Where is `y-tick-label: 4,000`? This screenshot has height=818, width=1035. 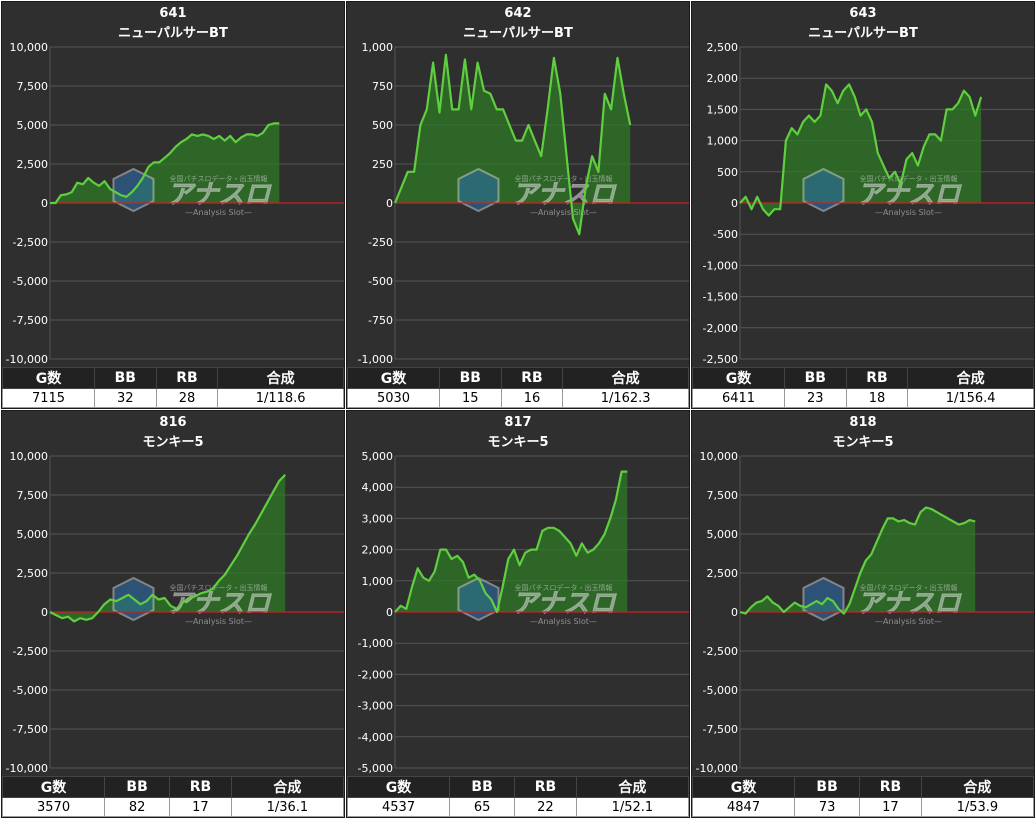
y-tick-label: 4,000 is located at coordinates (378, 487).